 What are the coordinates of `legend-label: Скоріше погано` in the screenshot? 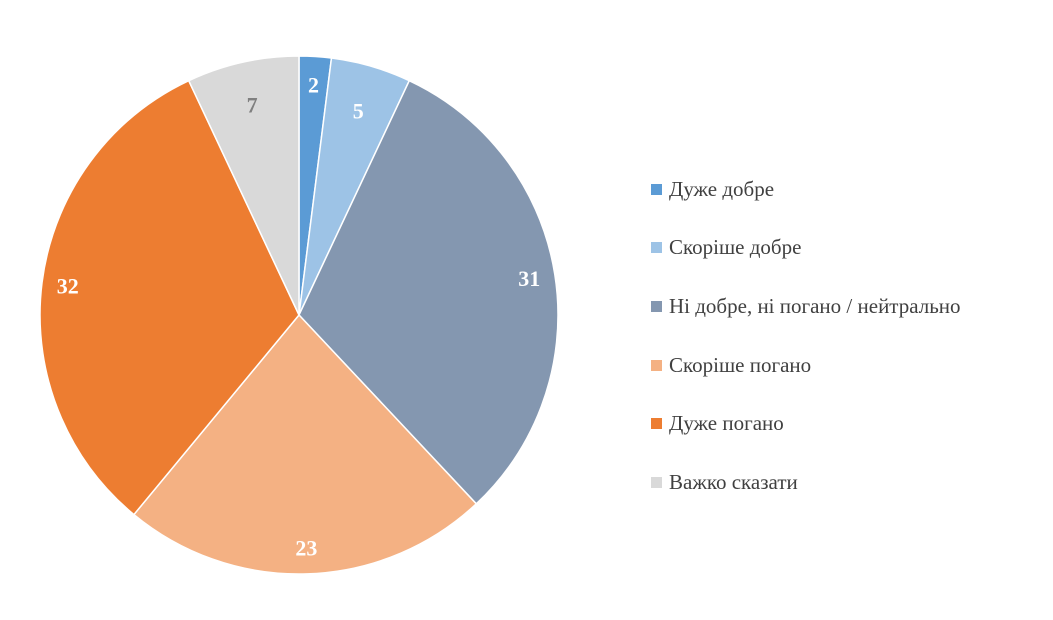 It's located at (740, 364).